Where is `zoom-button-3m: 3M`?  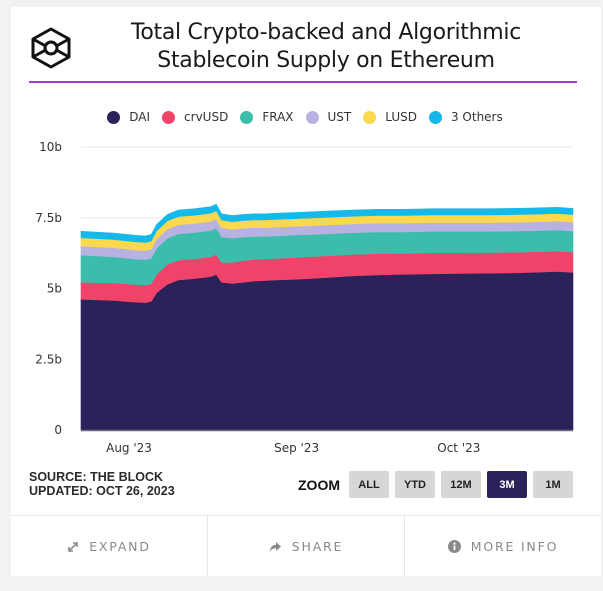 zoom-button-3m: 3M is located at coordinates (507, 484).